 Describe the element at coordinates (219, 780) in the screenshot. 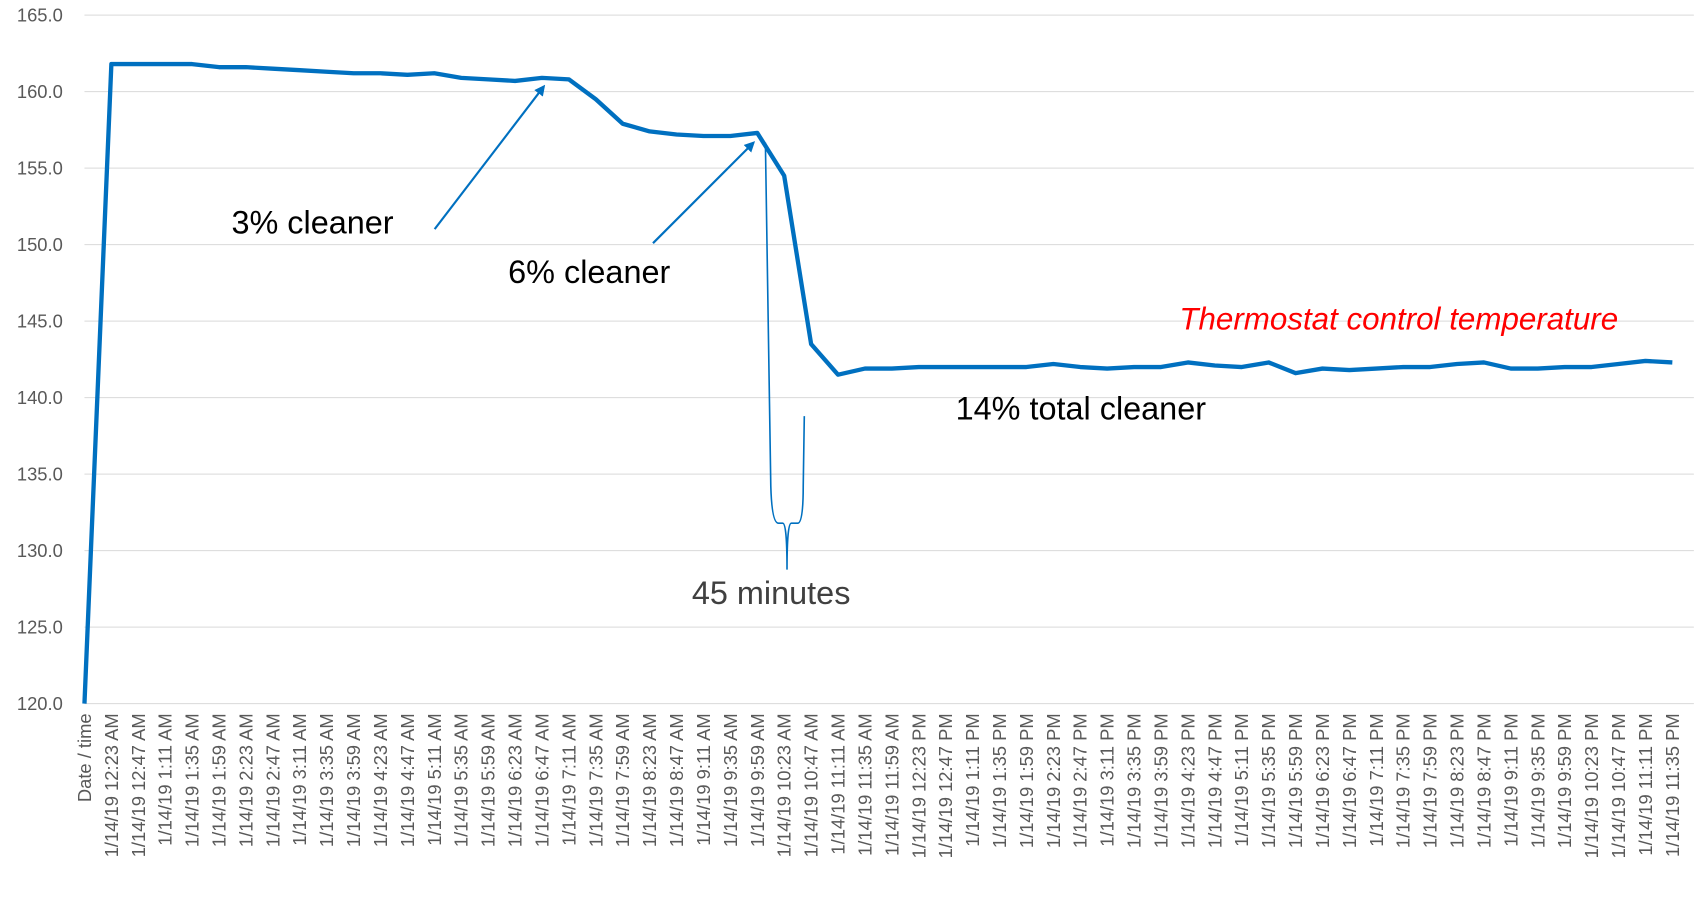

I see `x-tick-label: 1/14/19 1:59 AM` at that location.